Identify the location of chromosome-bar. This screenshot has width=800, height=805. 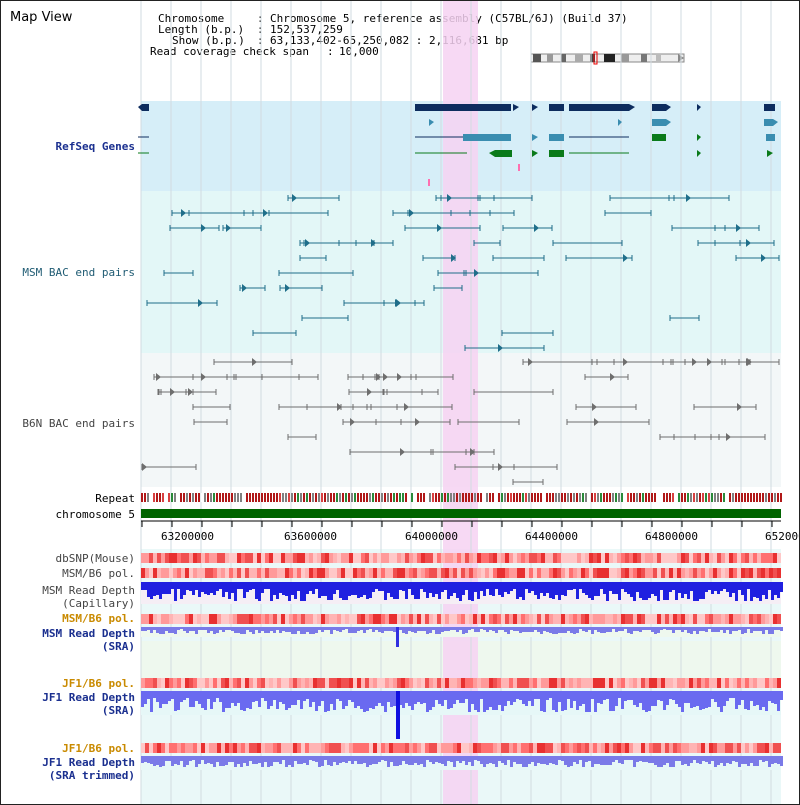
(461, 513).